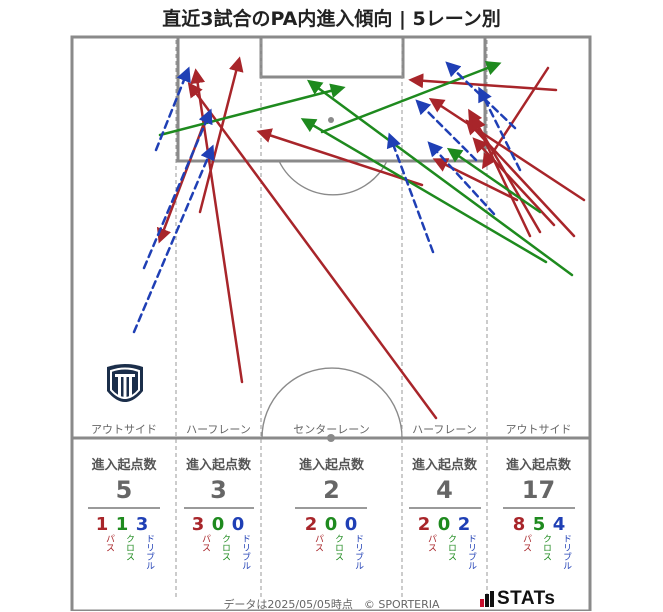  Describe the element at coordinates (218, 490) in the screenshot. I see `lane-stat-total: 3` at that location.